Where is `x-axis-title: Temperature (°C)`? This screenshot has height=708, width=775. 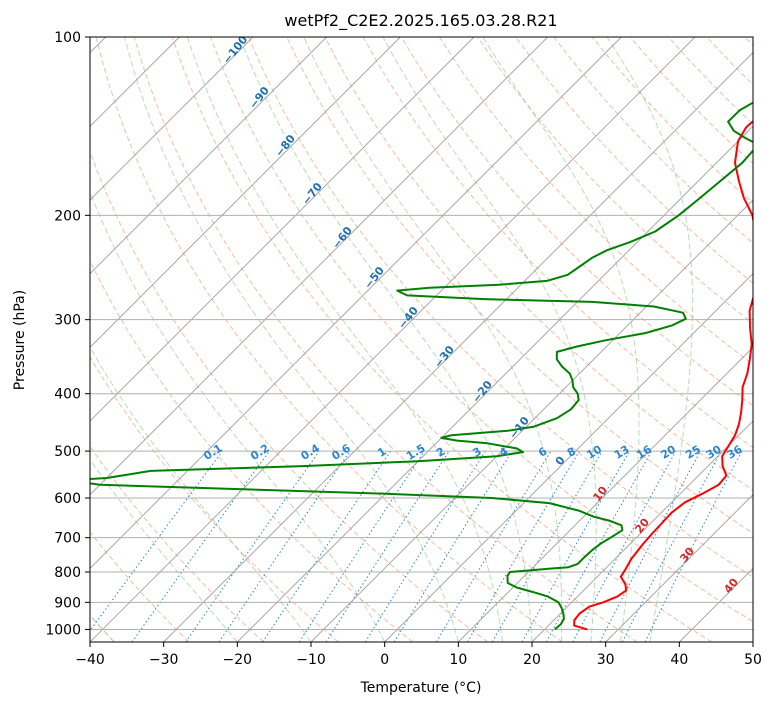 x-axis-title: Temperature (°C) is located at coordinates (421, 688).